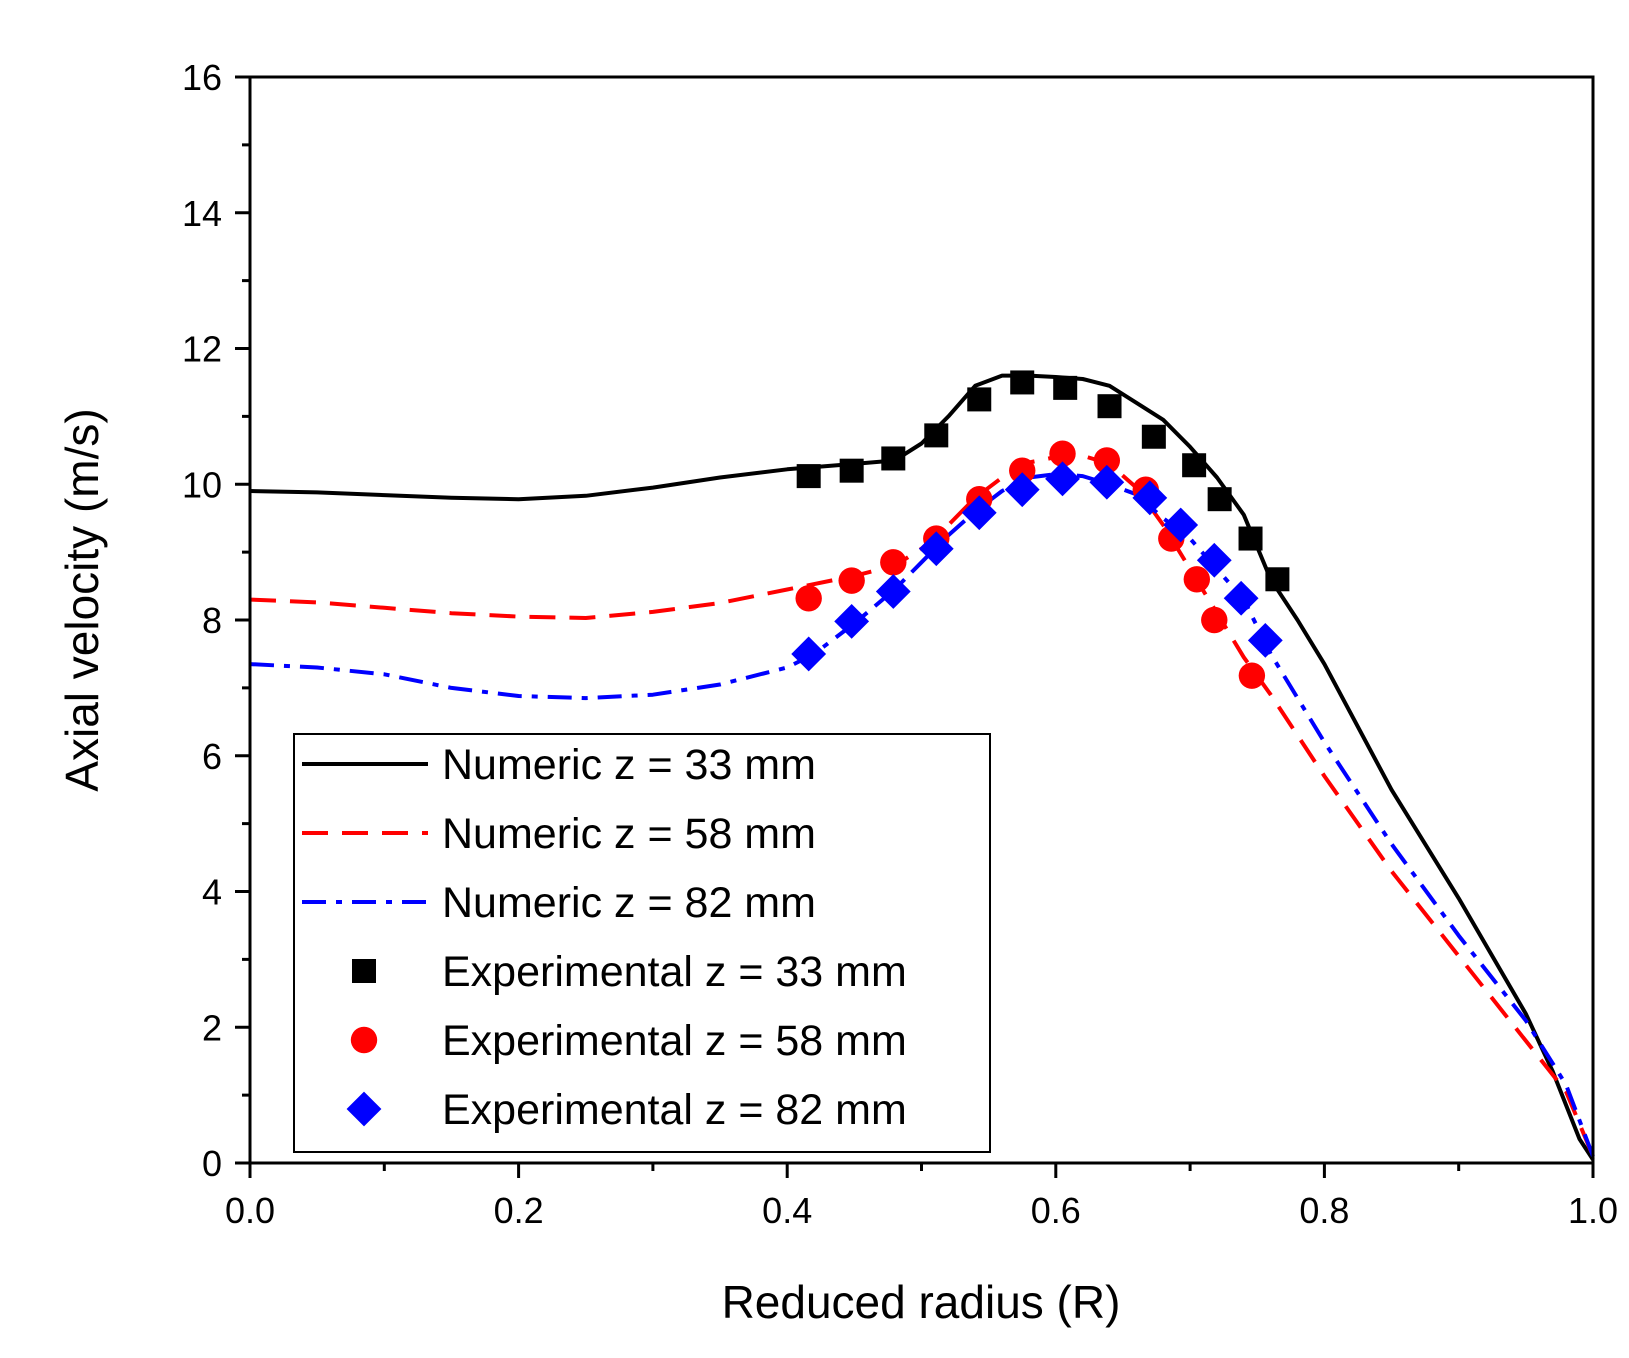  What do you see at coordinates (1324, 1210) in the screenshot?
I see `x-tick-label: 0.8` at bounding box center [1324, 1210].